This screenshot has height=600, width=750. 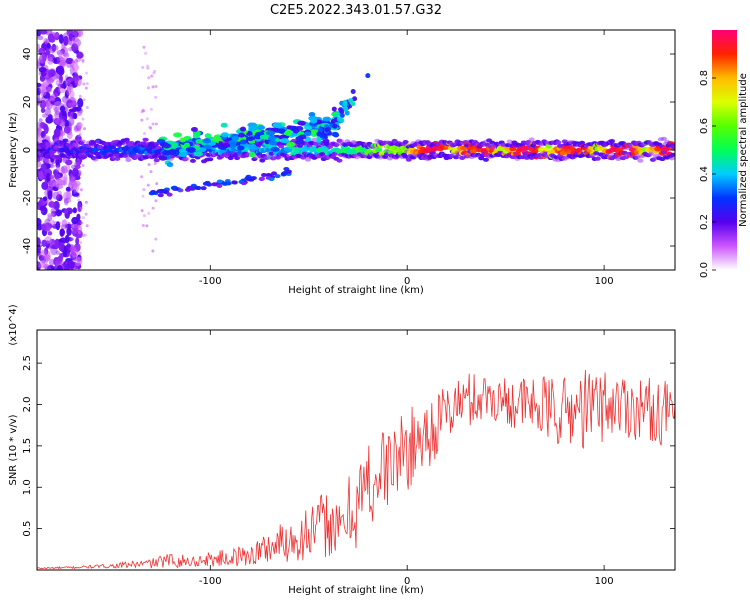 I want to click on snr-x-tick-label: 0, so click(x=407, y=581).